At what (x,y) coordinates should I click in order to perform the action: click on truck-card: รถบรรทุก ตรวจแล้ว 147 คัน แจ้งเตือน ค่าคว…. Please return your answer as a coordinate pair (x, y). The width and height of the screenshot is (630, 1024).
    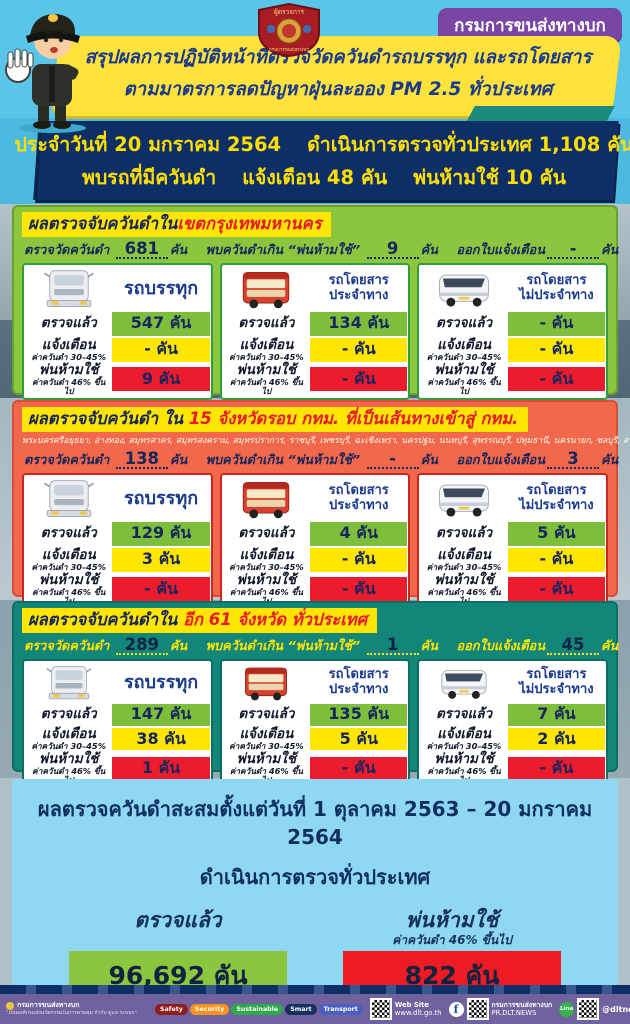
    Looking at the image, I should click on (117, 723).